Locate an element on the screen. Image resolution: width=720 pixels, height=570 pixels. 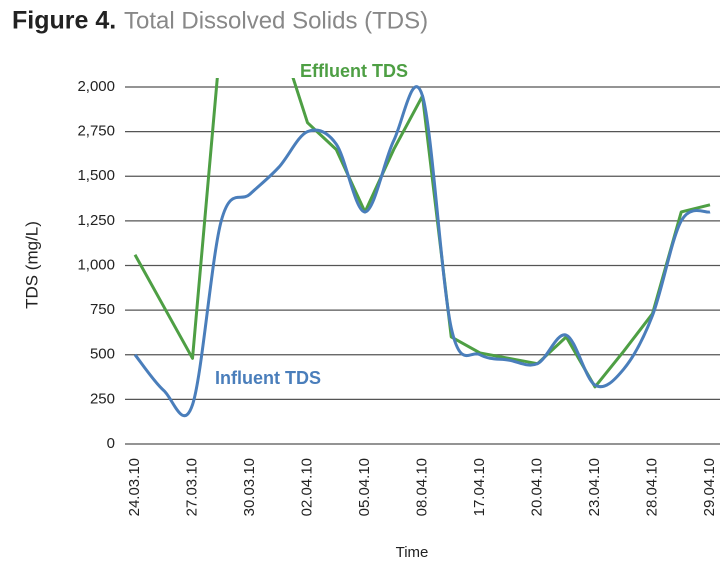
y-tick-label: 750 is located at coordinates (102, 309).